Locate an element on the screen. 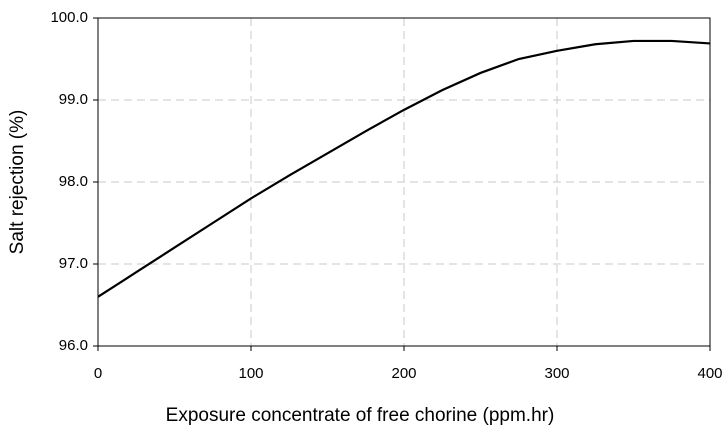  y-tick-label: 99.0 is located at coordinates (73, 99).